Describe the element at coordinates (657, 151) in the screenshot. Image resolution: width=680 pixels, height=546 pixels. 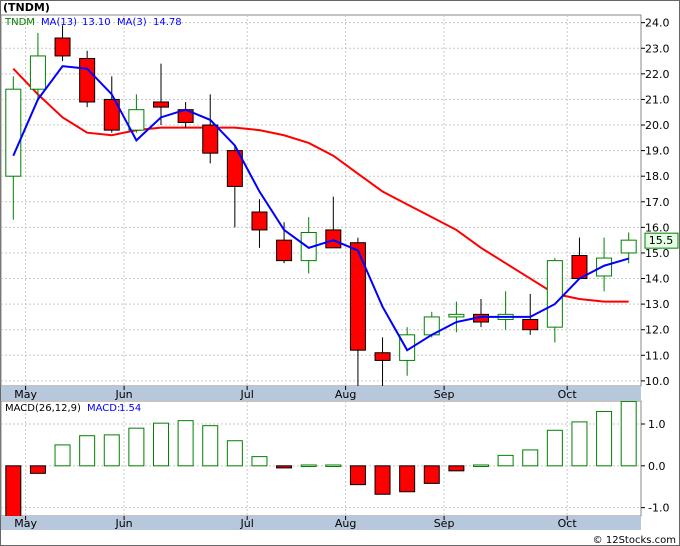
I see `price-tick-label: 19.0` at that location.